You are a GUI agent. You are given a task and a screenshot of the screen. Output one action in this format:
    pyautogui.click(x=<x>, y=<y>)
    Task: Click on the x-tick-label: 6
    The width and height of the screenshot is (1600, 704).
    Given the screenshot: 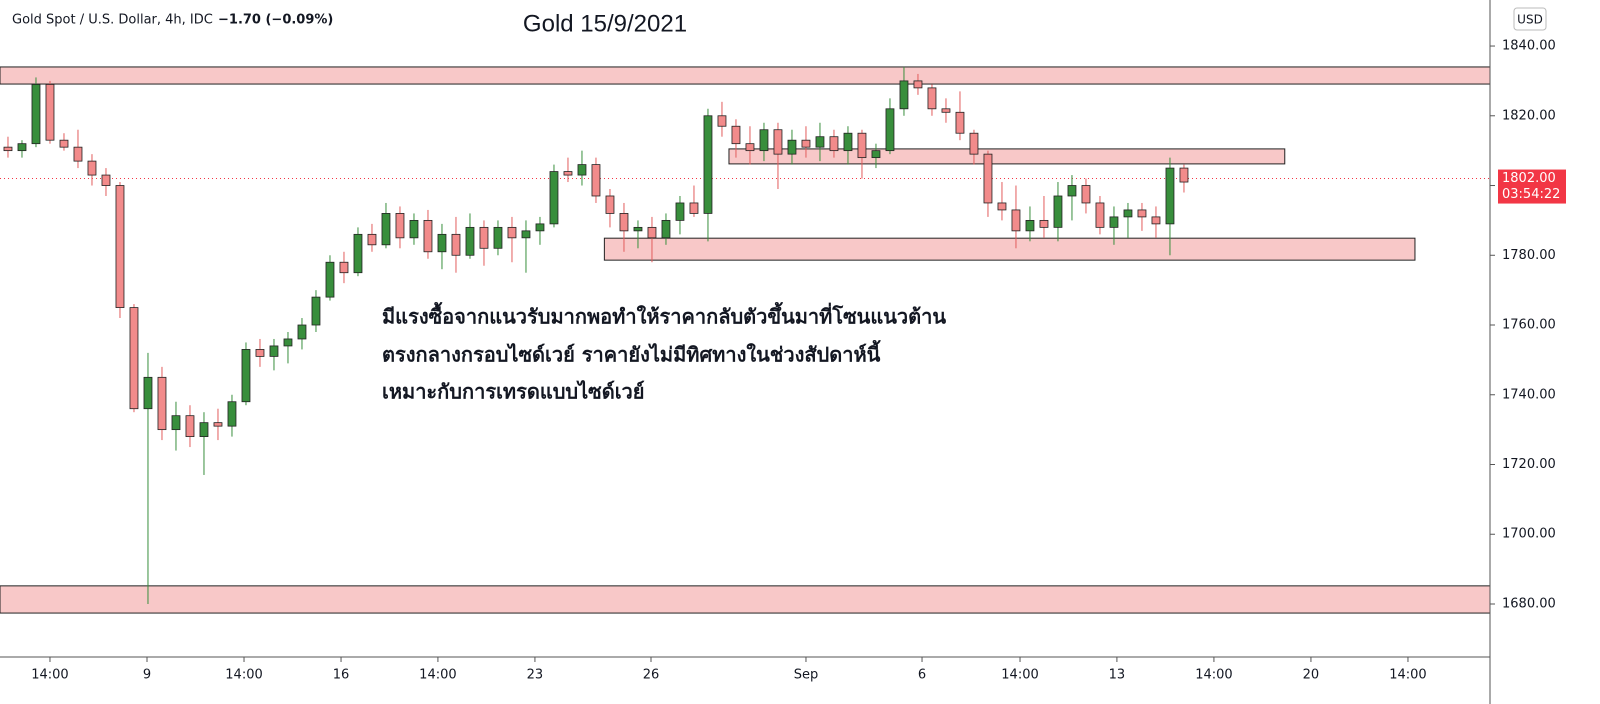 What is the action you would take?
    pyautogui.click(x=922, y=675)
    